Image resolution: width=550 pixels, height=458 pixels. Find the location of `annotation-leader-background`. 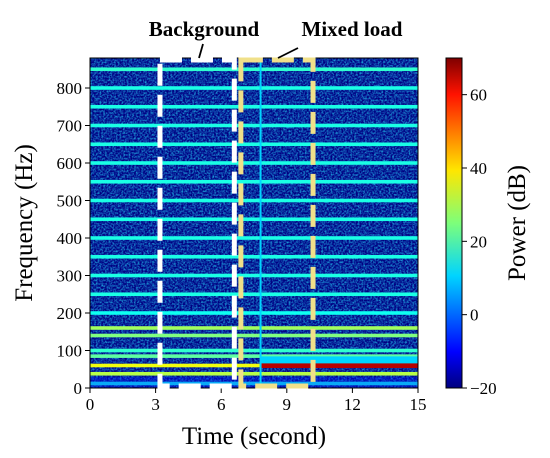

annotation-leader-background is located at coordinates (201, 51).